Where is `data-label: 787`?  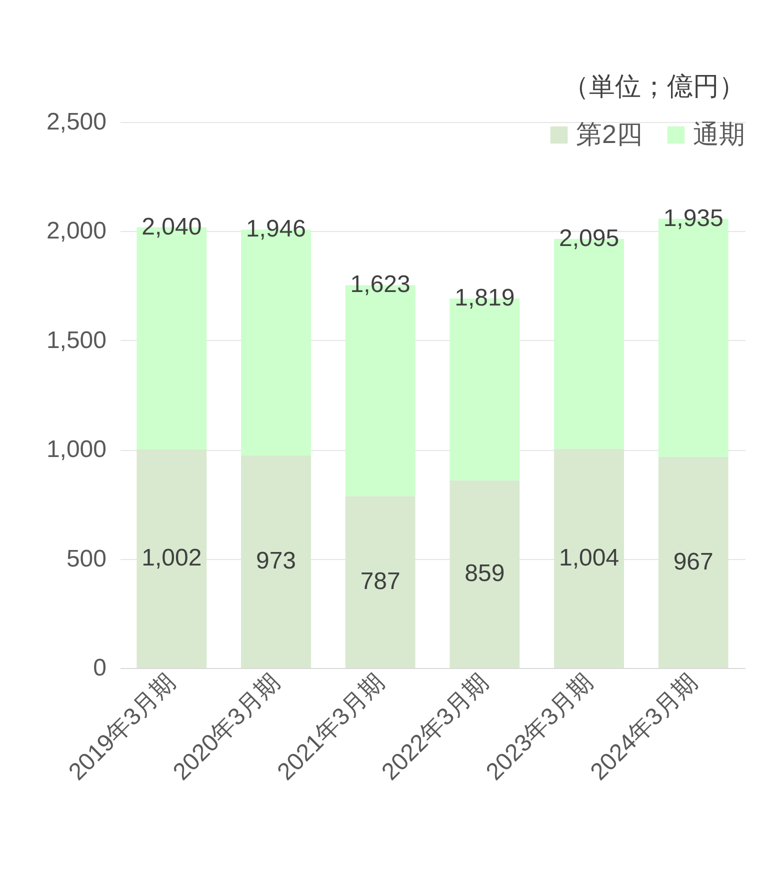 data-label: 787 is located at coordinates (380, 582).